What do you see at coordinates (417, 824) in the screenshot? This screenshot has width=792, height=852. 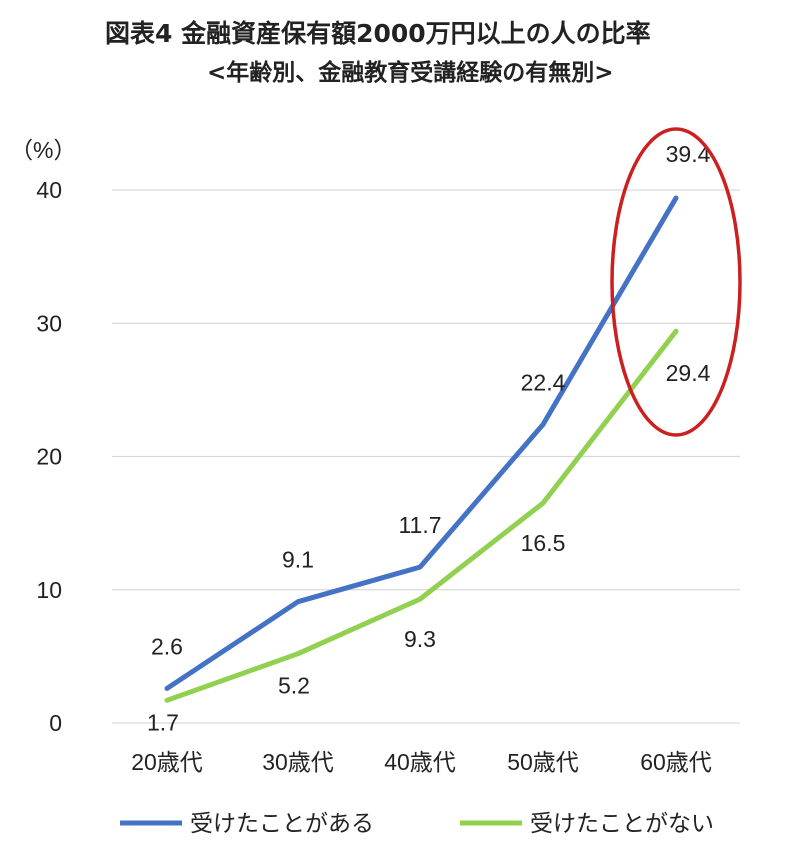 I see `legend: 受けたことがある 受けたことがない` at bounding box center [417, 824].